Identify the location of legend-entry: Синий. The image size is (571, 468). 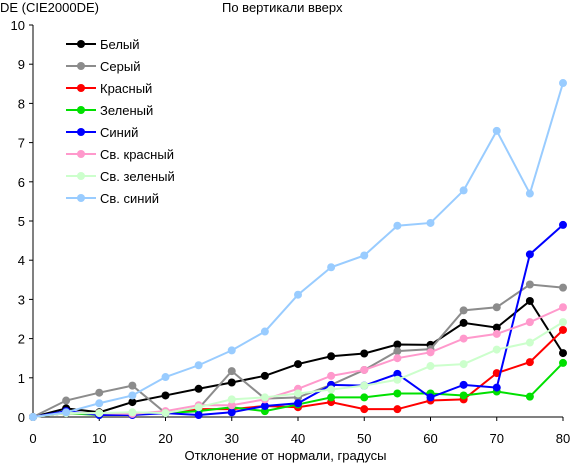
(102, 132).